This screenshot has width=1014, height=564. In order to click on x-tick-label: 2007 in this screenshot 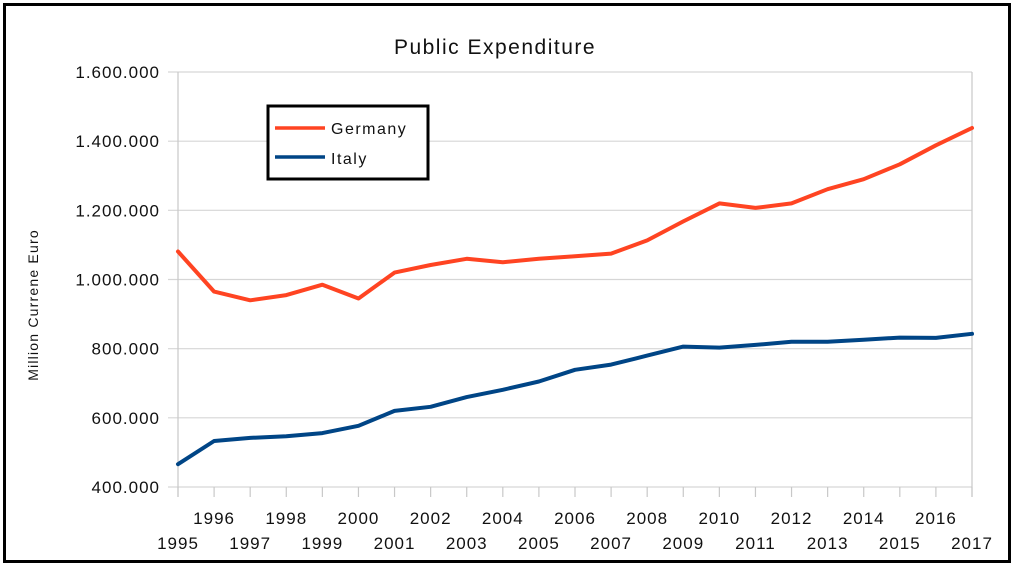, I will do `click(611, 543)`.